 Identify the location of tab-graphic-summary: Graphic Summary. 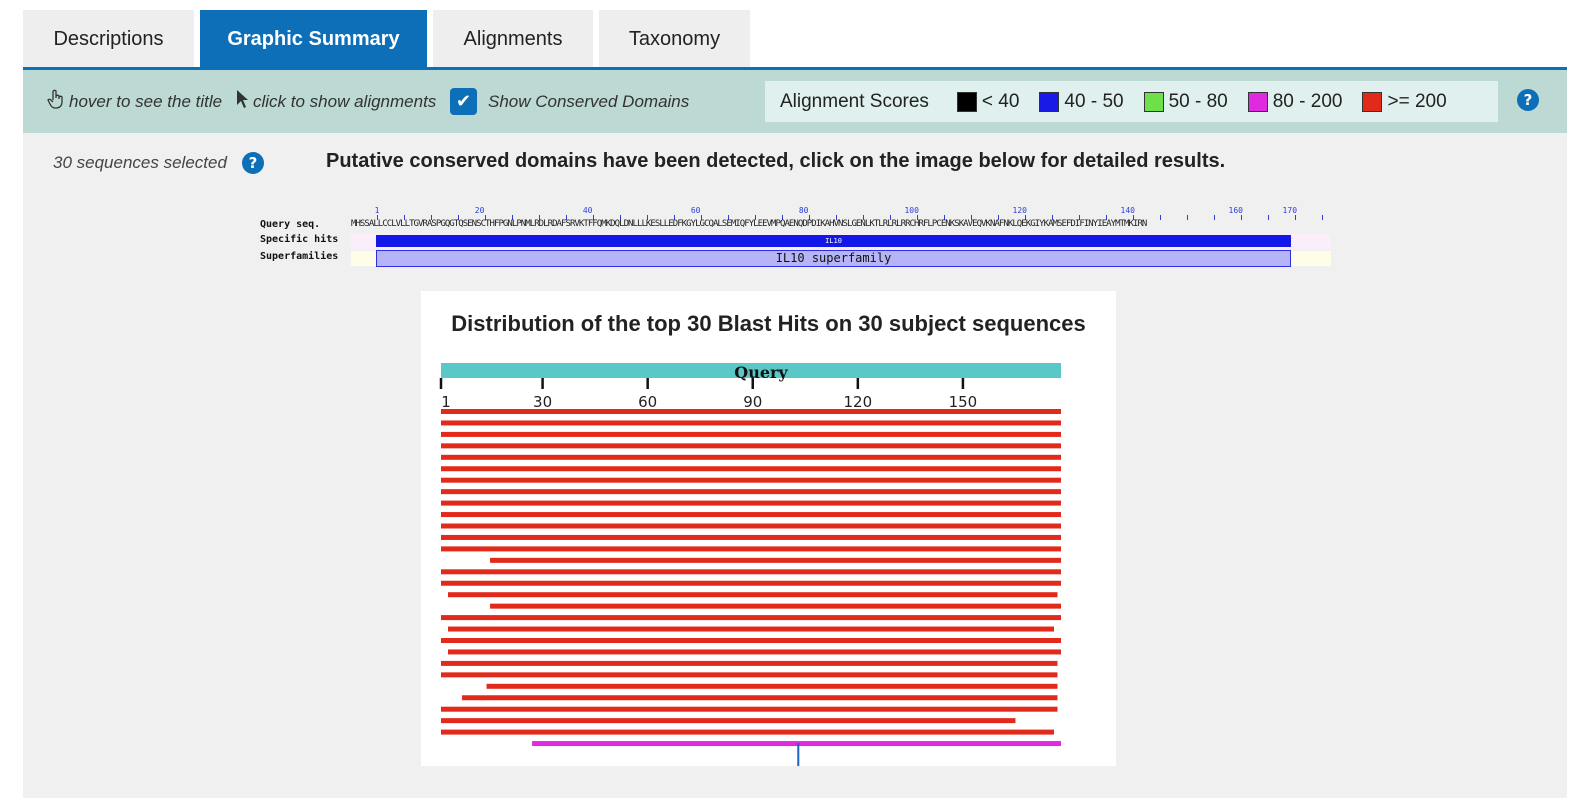
(313, 39).